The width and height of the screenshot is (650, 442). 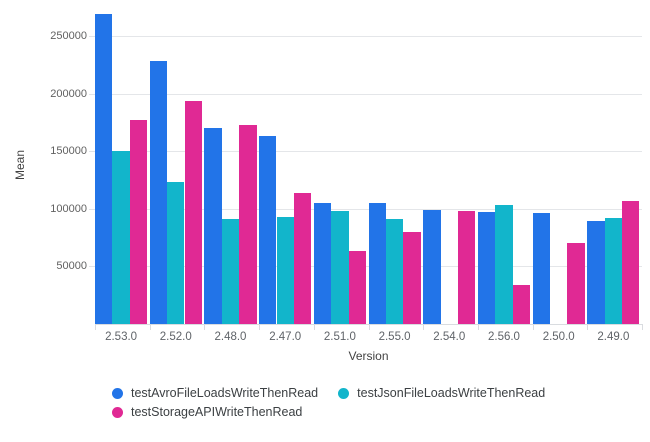 What do you see at coordinates (121, 337) in the screenshot?
I see `x-tick-label: 2.53.0` at bounding box center [121, 337].